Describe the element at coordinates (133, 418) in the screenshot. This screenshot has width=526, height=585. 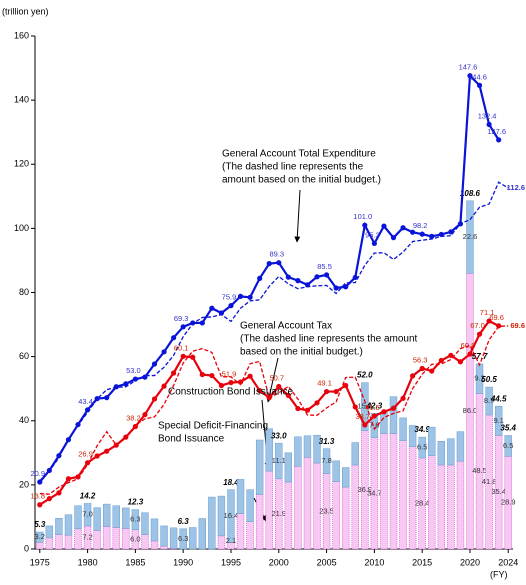
I see `line-value-label: 38.2` at that location.